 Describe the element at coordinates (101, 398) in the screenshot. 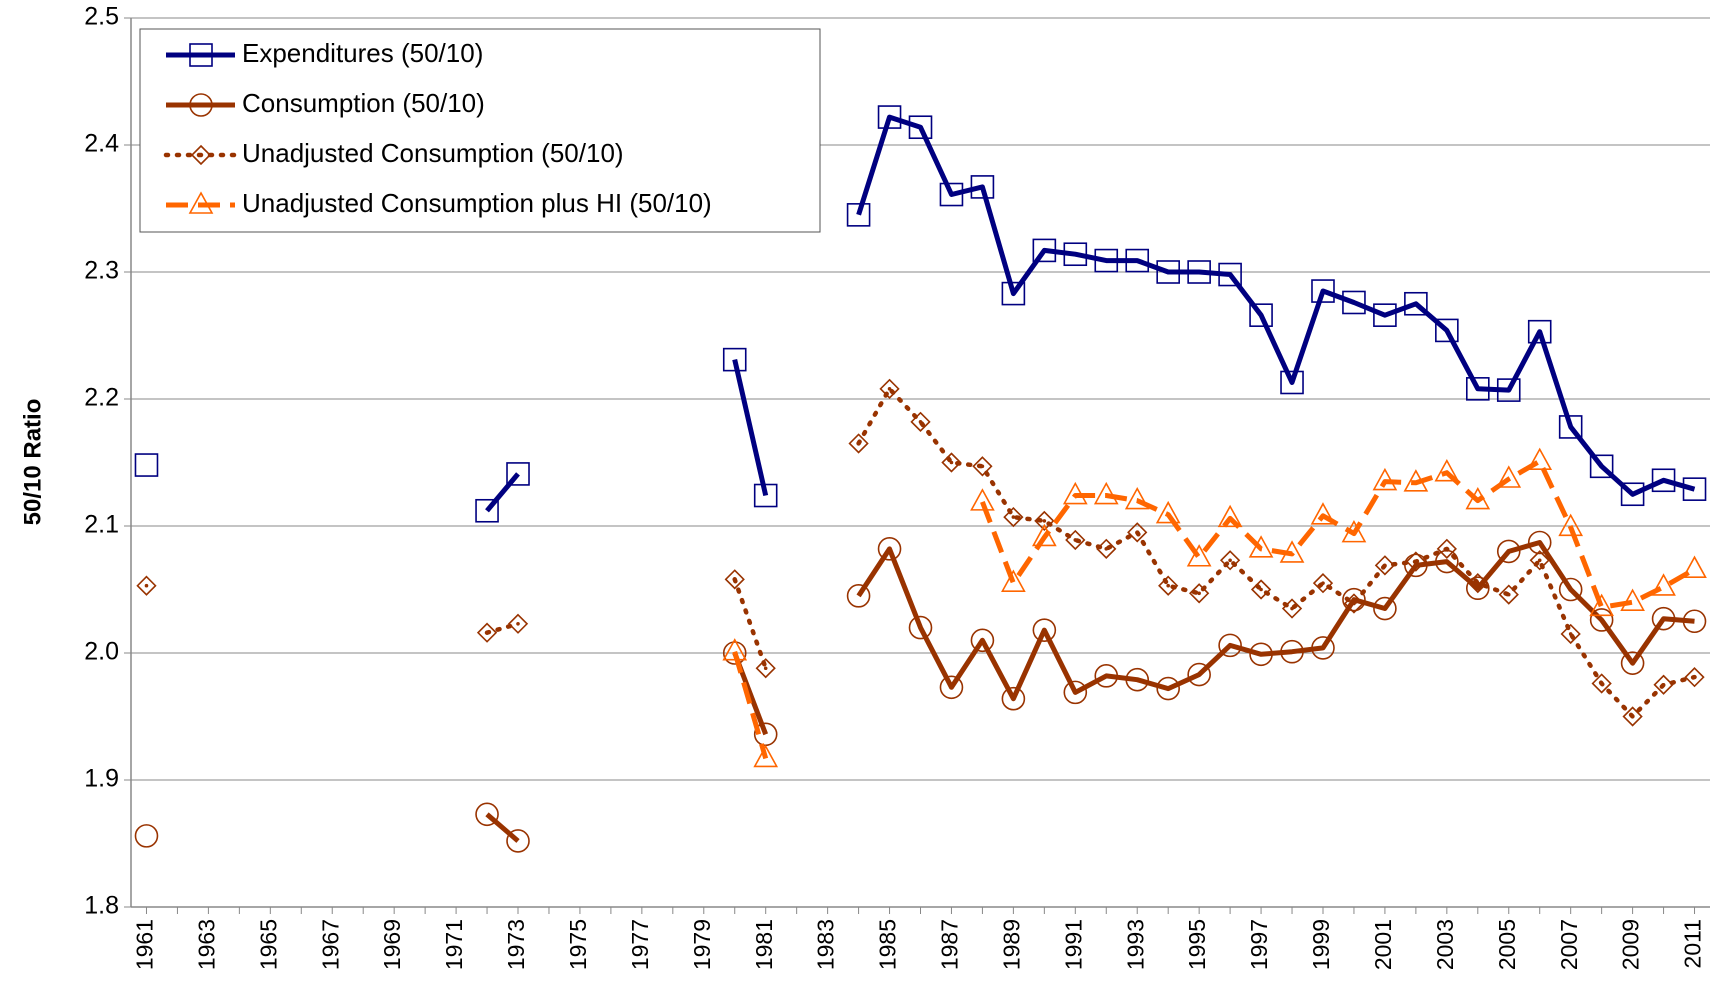

I see `y-tick-label: 2.2` at that location.